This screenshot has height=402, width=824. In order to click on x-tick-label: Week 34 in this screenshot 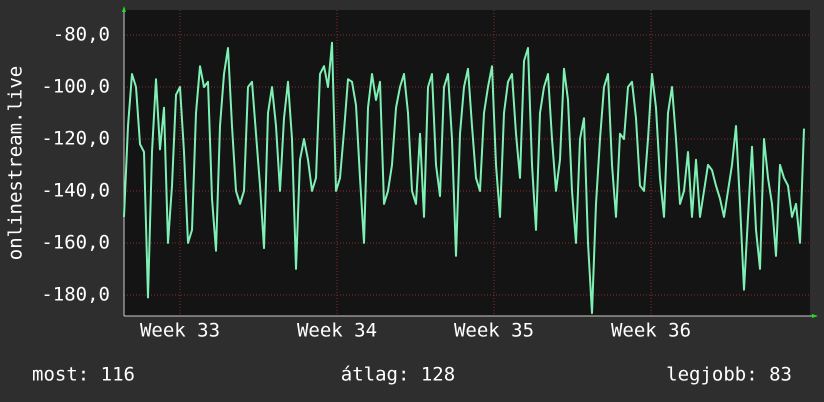, I will do `click(337, 331)`.